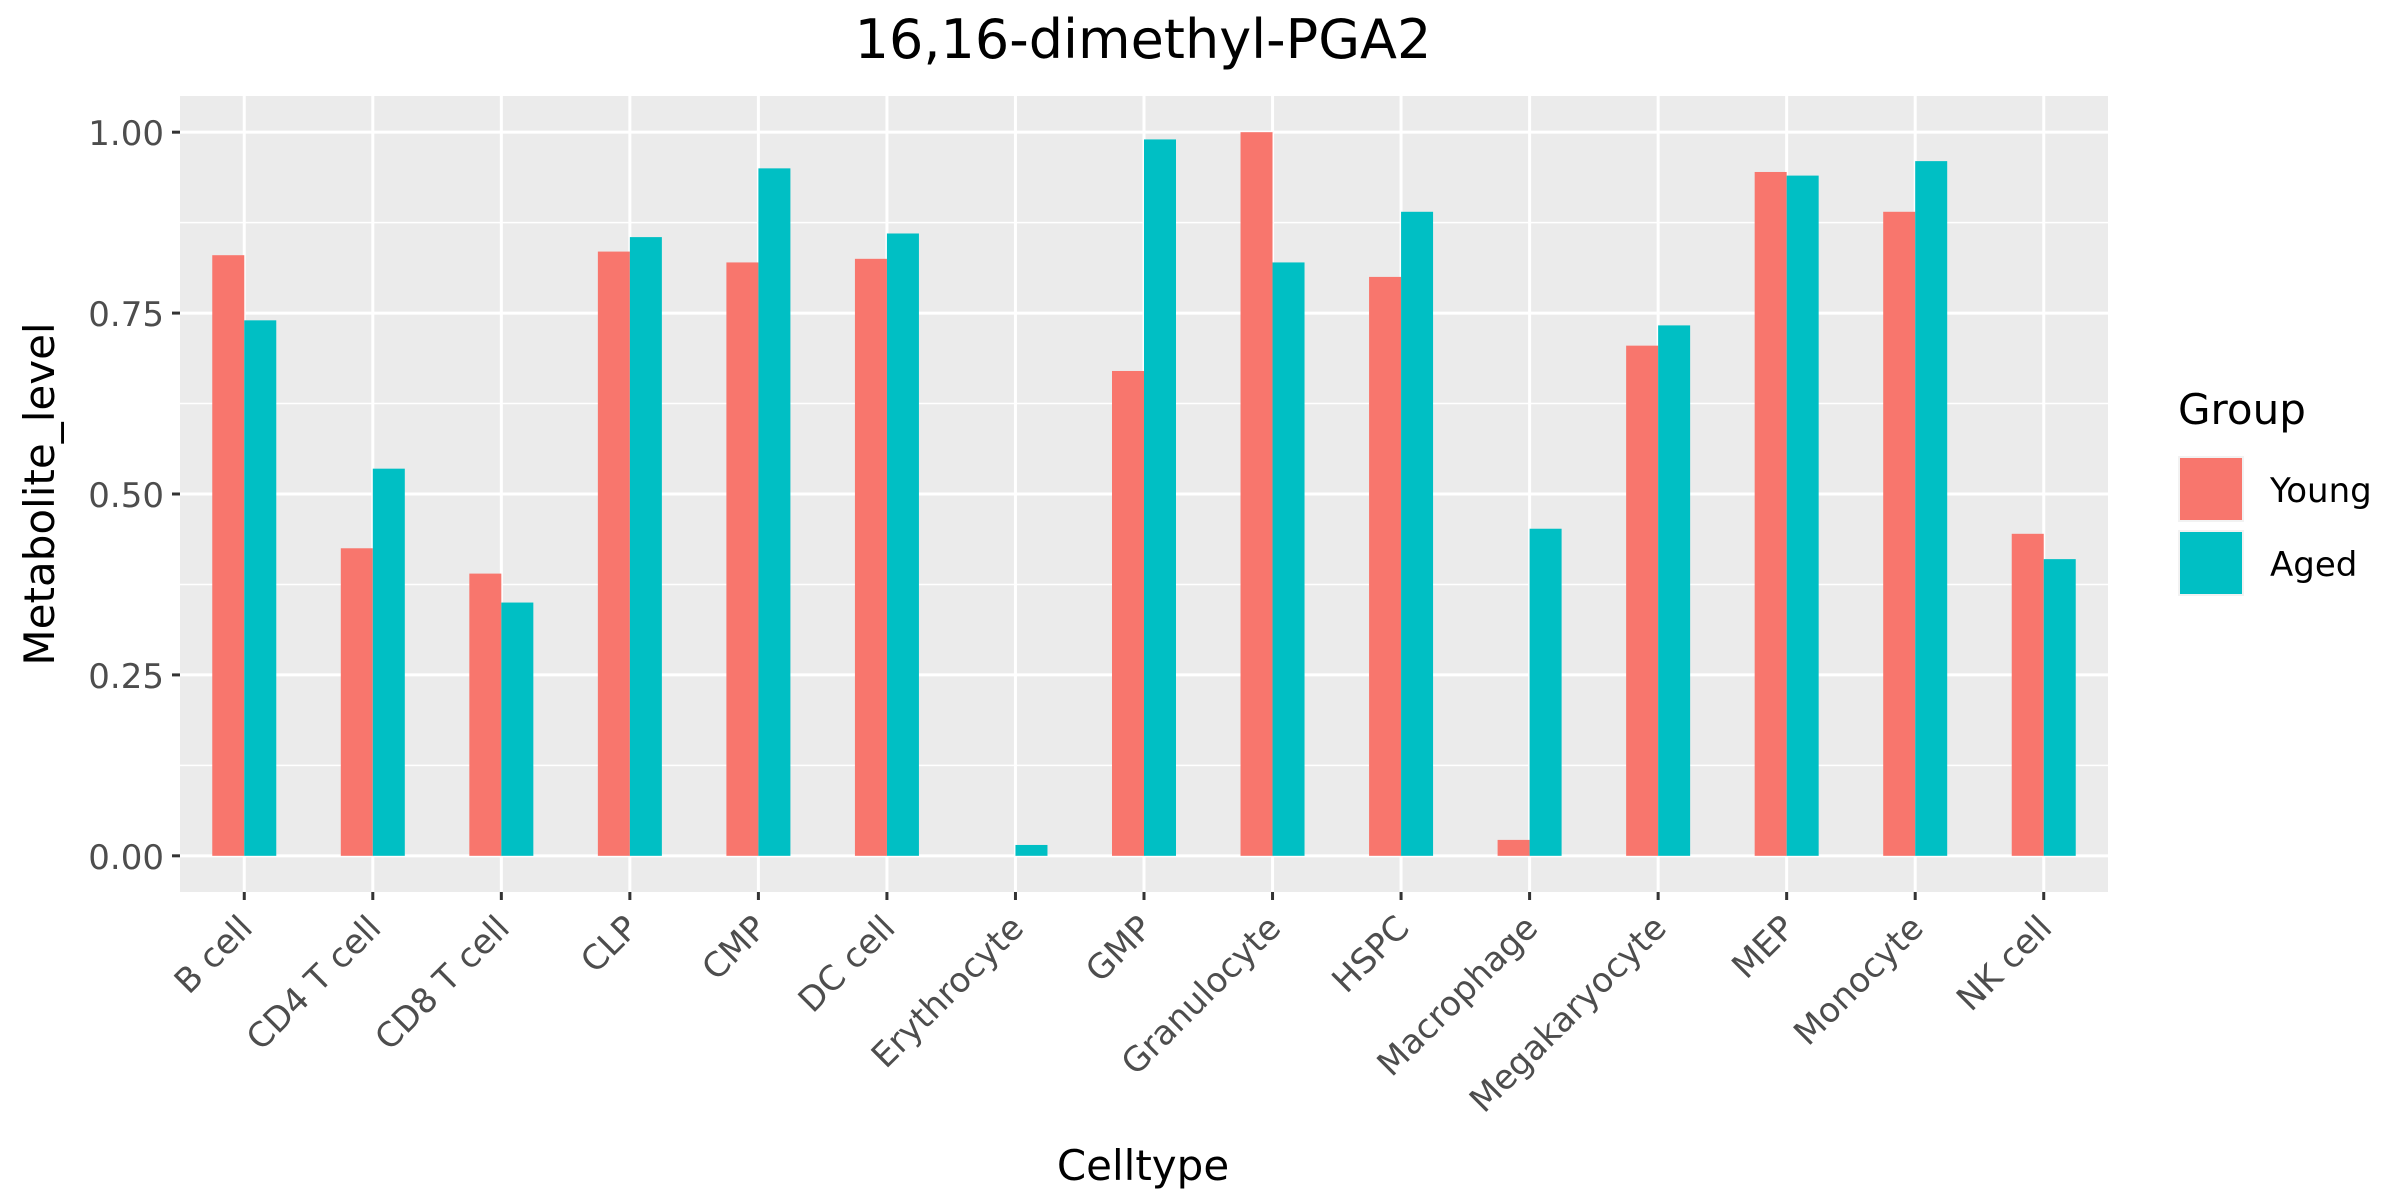 The height and width of the screenshot is (1204, 2400). Describe the element at coordinates (228, 555) in the screenshot. I see `bar-young-b-cell` at that location.